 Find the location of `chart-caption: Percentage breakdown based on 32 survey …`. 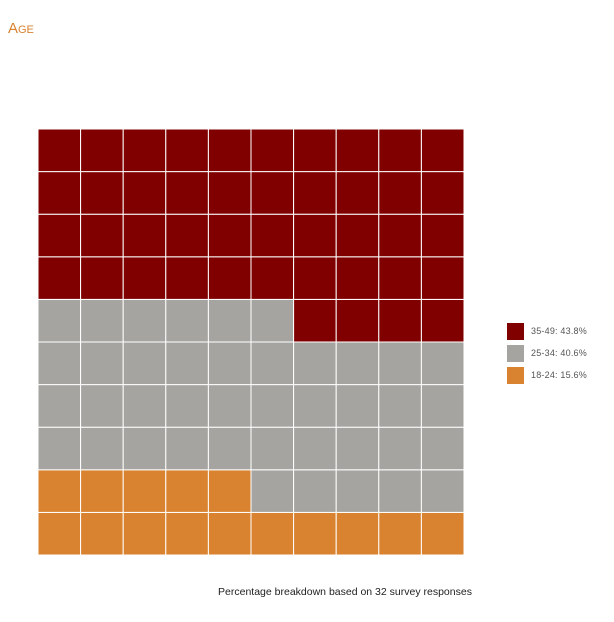

chart-caption: Percentage breakdown based on 32 survey … is located at coordinates (345, 592).